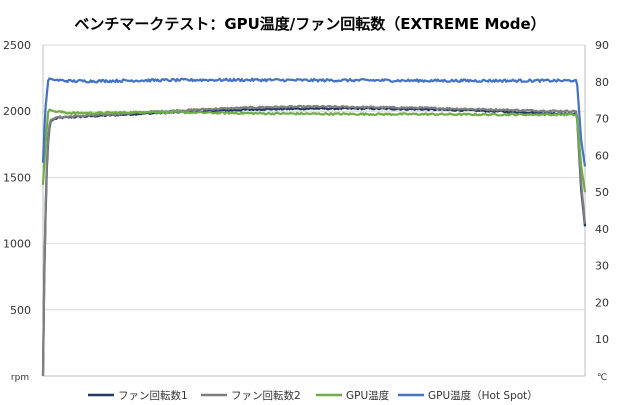 The image size is (620, 405). What do you see at coordinates (309, 24) in the screenshot?
I see `chart-title: ベンチマークテスト：GPU温度/ファン回転数（EXTREME Mode）` at bounding box center [309, 24].